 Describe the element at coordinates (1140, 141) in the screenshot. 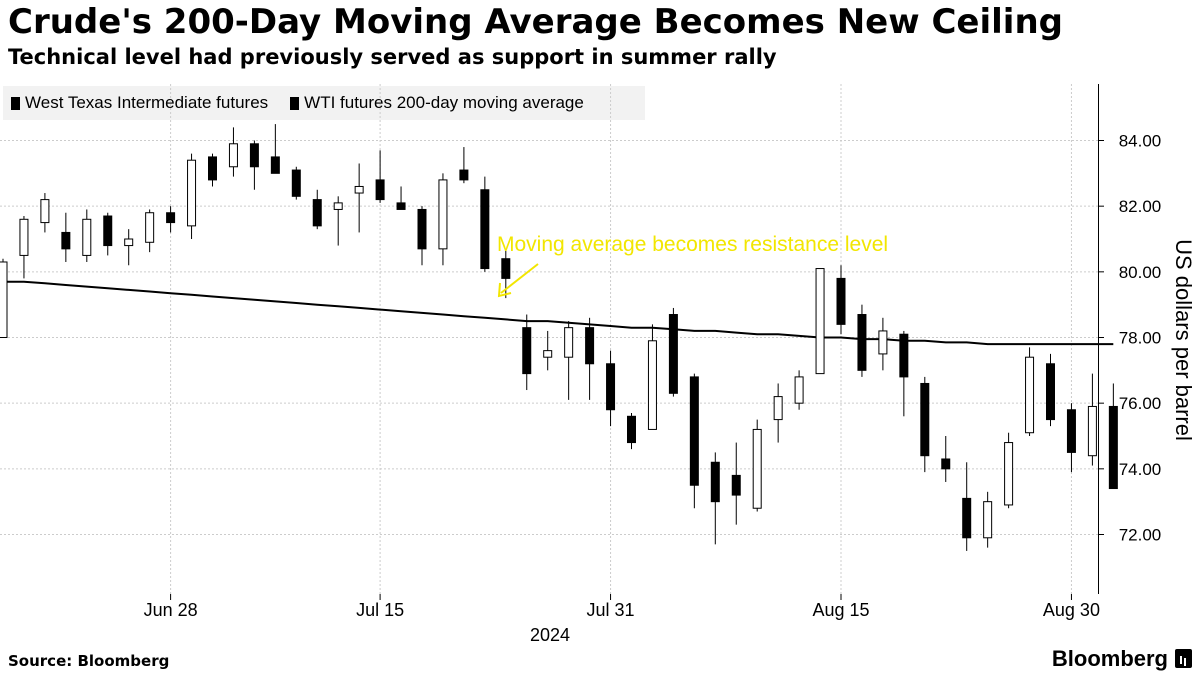

I see `y-tick-label: 84.00` at that location.